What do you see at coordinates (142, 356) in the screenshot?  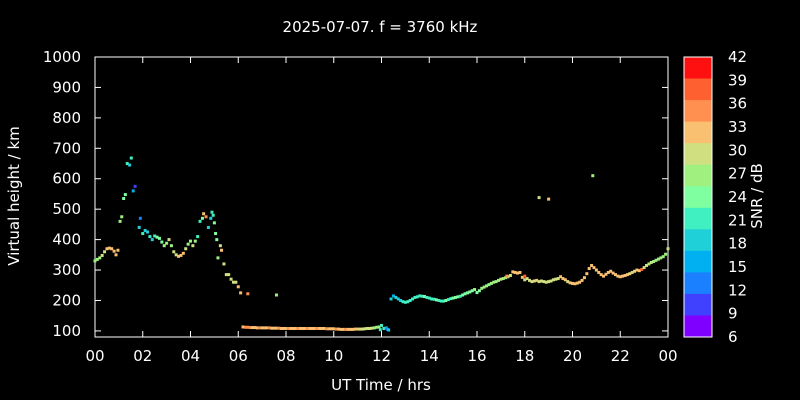 I see `x-tick-label: 02` at bounding box center [142, 356].